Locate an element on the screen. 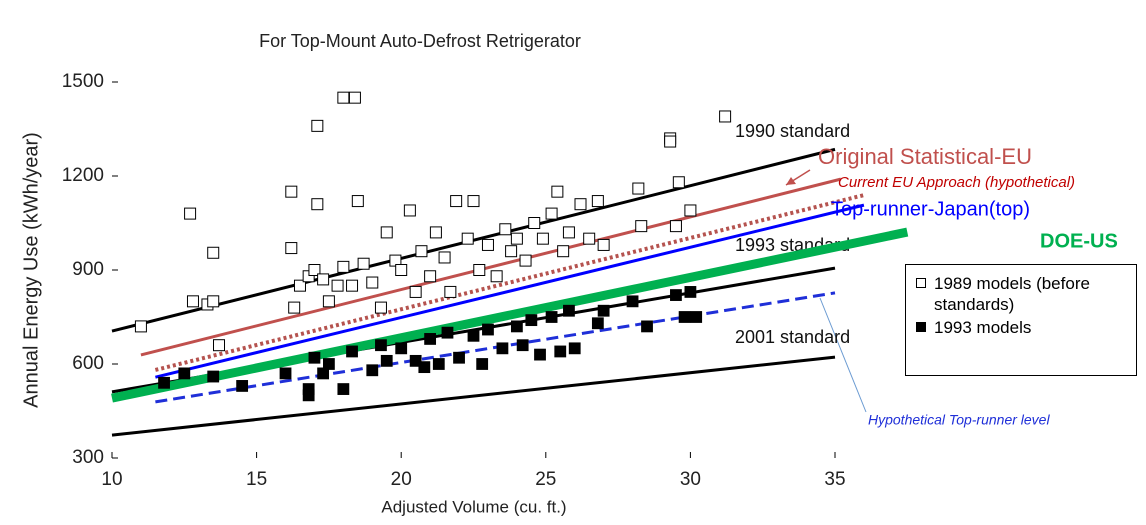  line-label: Hypothetical Top-runner level is located at coordinates (959, 420).